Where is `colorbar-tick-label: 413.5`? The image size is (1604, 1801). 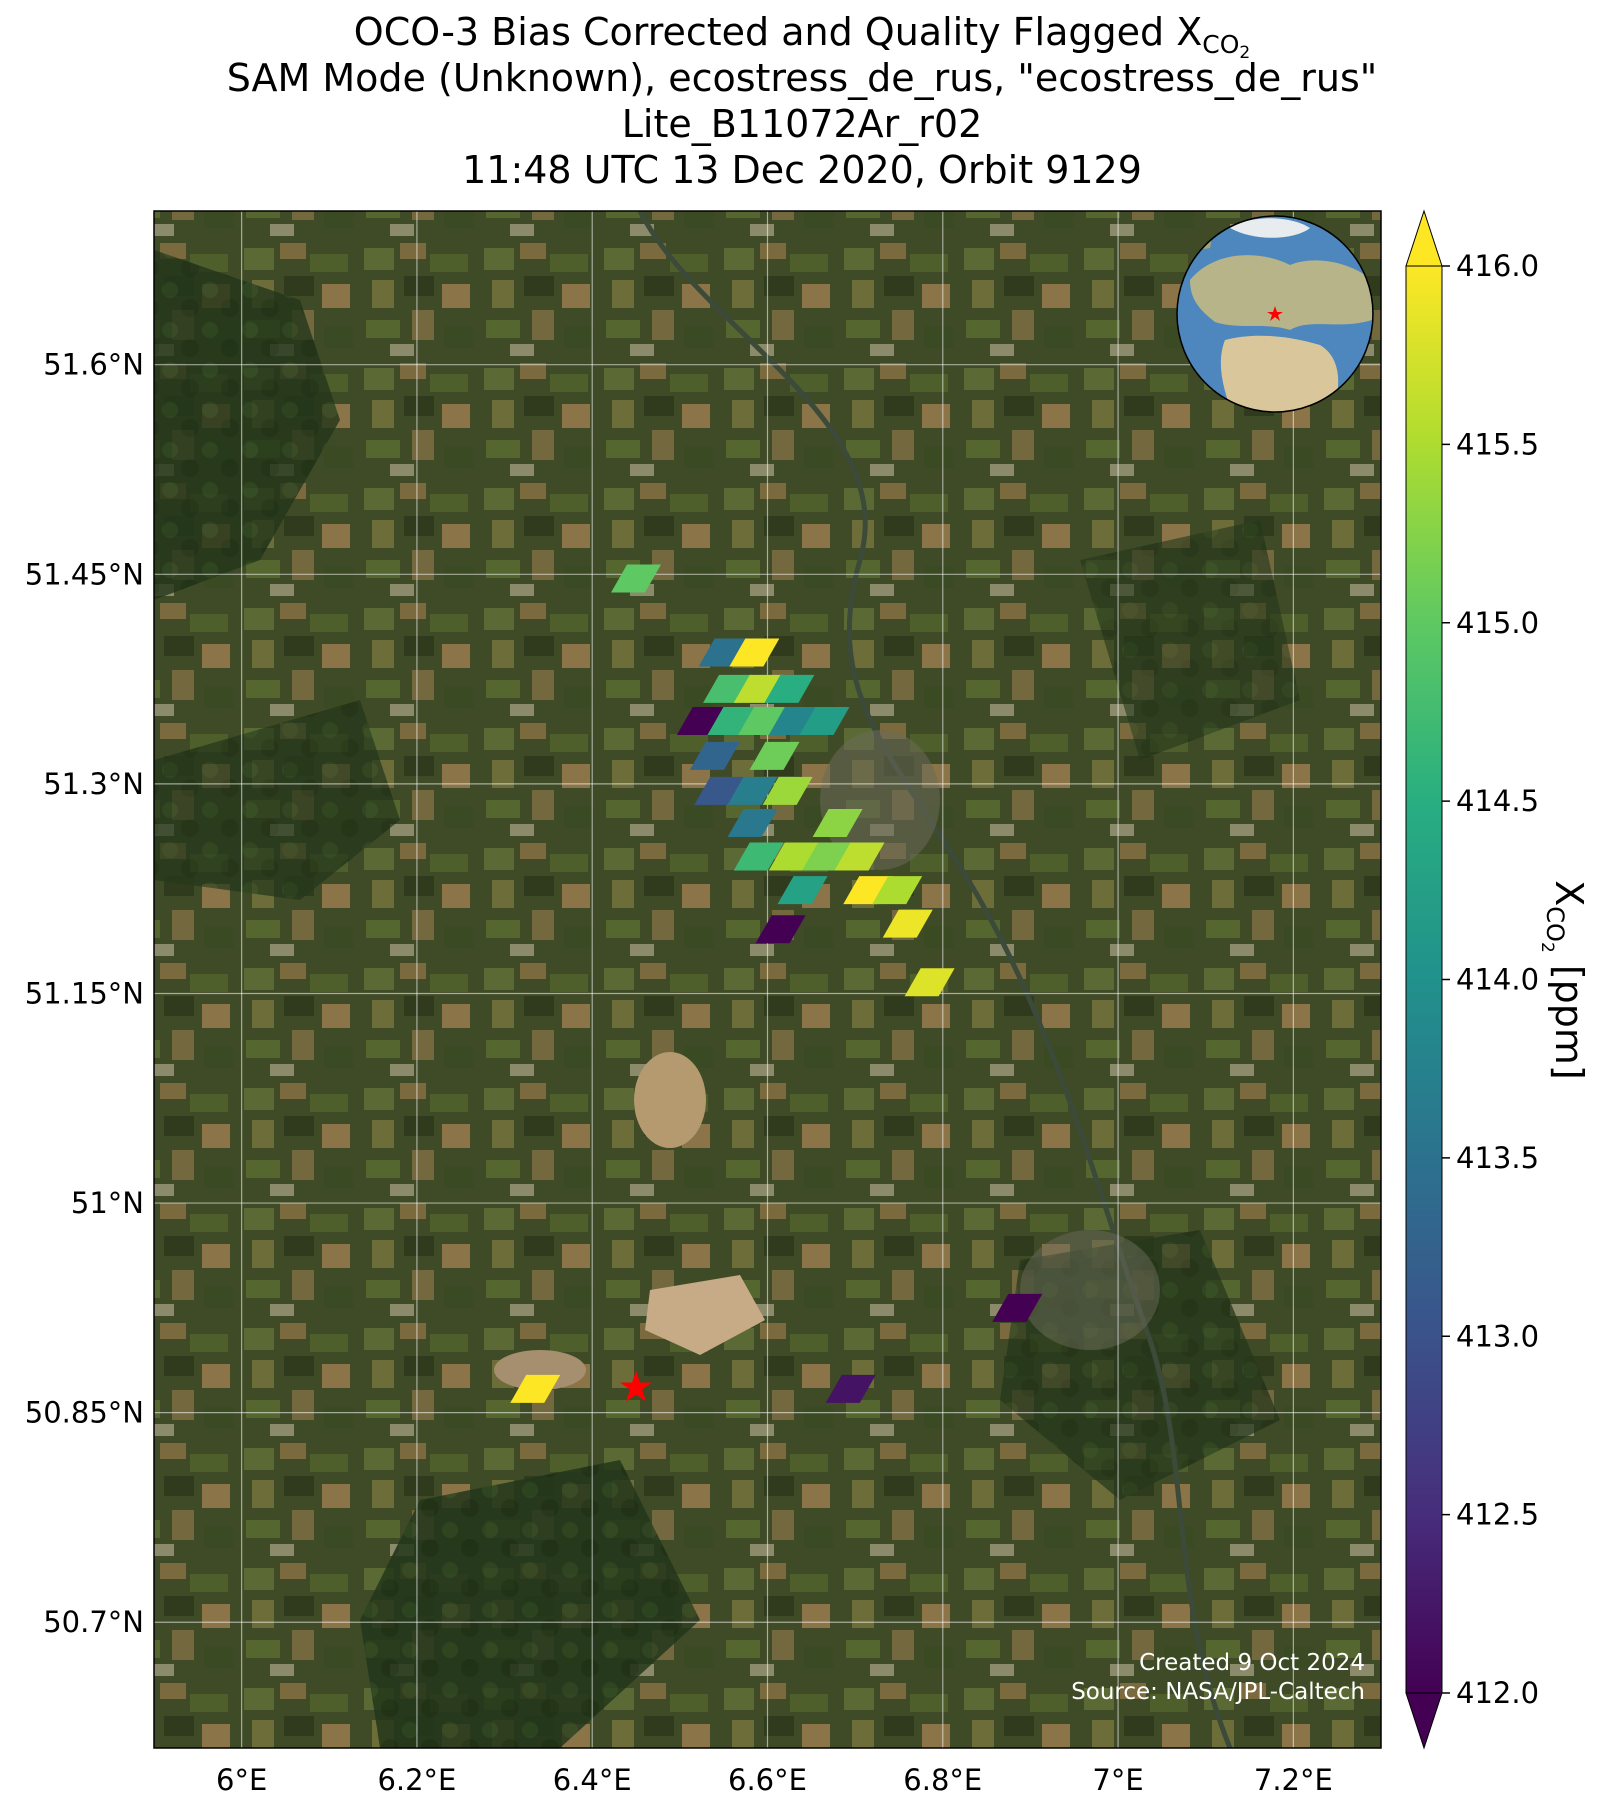 colorbar-tick-label: 413.5 is located at coordinates (1497, 1158).